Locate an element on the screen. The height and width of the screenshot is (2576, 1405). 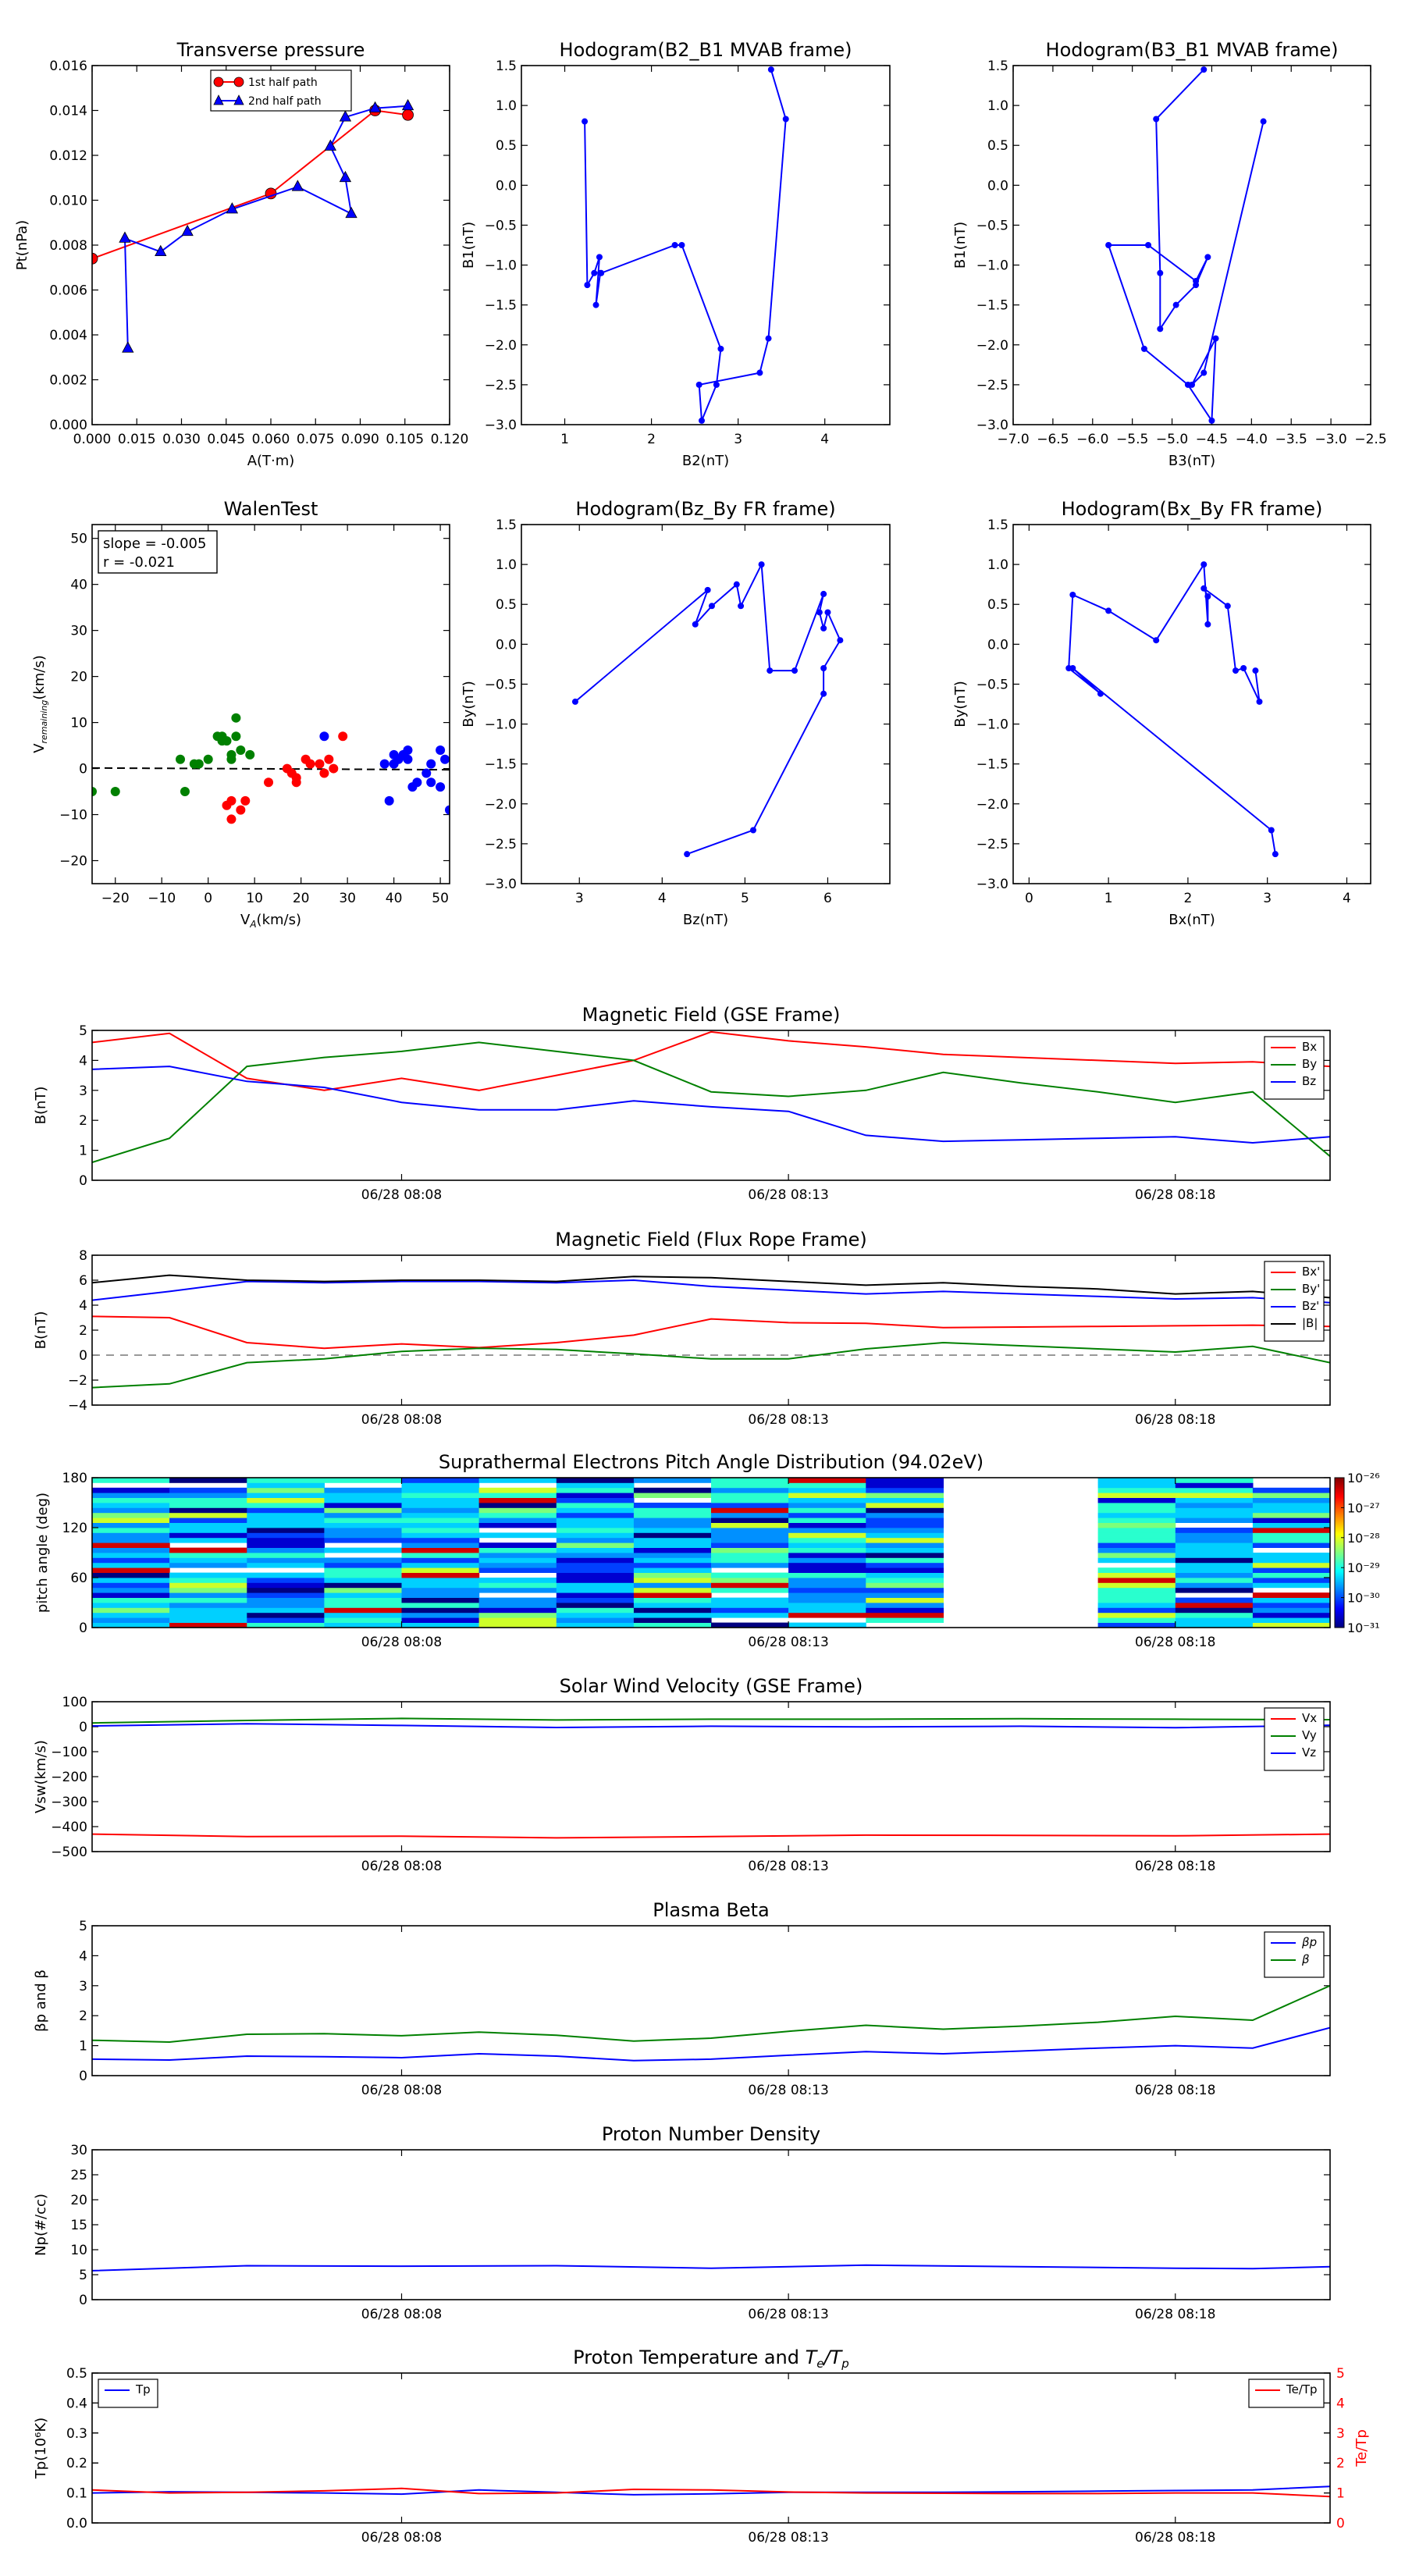
pad-xtick-label: 06/28 08:18 is located at coordinates (1175, 1642).